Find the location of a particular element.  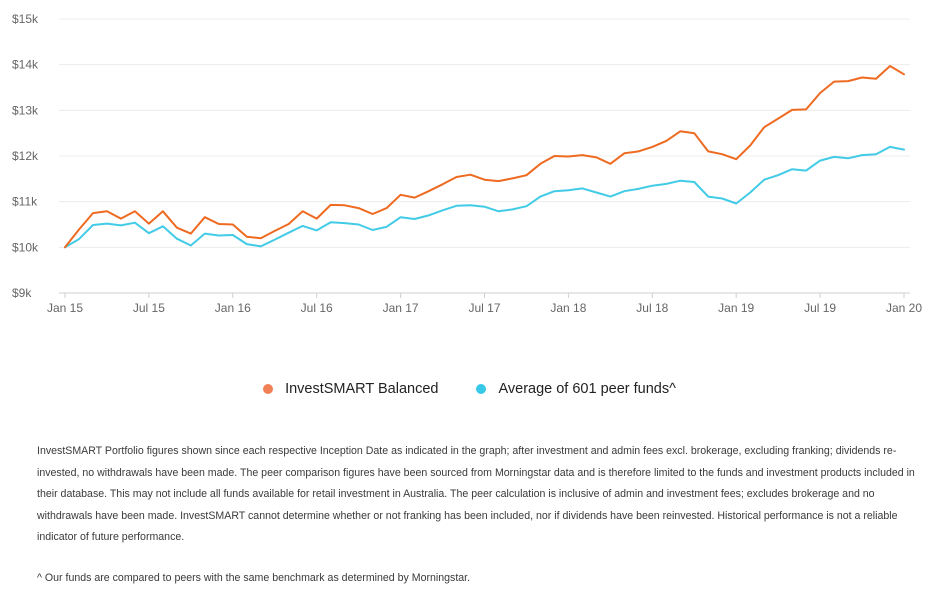

x-tick-label: Jul 18 is located at coordinates (652, 308).